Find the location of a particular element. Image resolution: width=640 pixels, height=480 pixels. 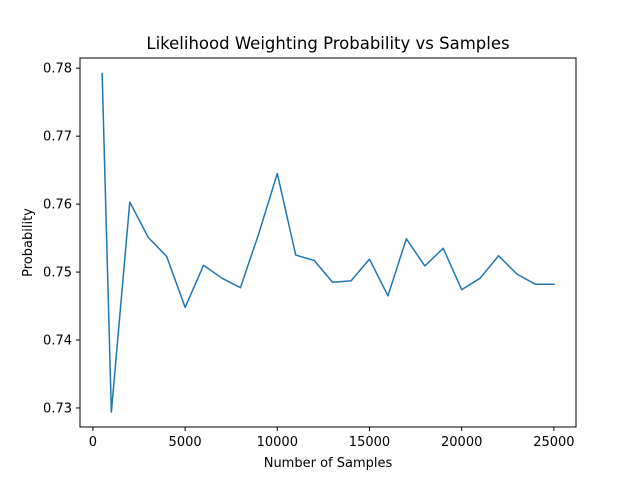

y-axis: 0.73 0.74 0.75 0.76 0.77 0.78 is located at coordinates (61, 239).